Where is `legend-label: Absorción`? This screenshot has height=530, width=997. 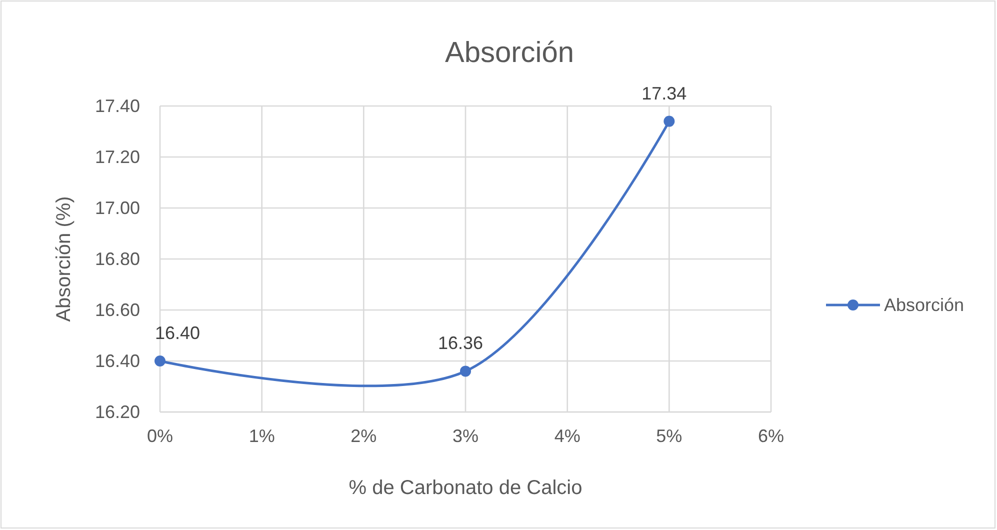 legend-label: Absorción is located at coordinates (924, 305).